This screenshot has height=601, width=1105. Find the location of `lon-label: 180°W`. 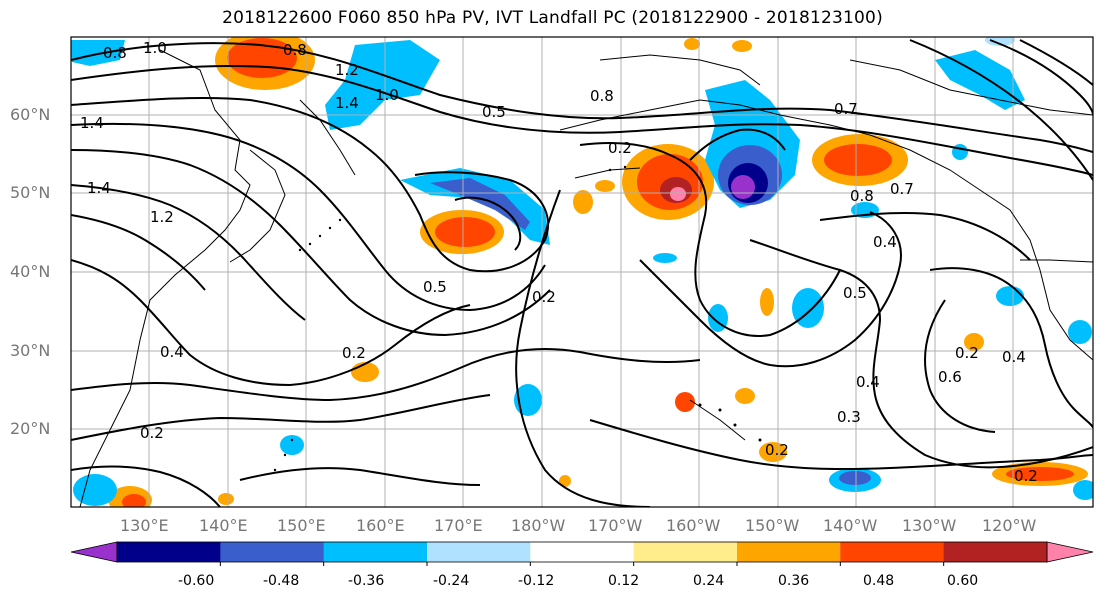

lon-label: 180°W is located at coordinates (538, 525).